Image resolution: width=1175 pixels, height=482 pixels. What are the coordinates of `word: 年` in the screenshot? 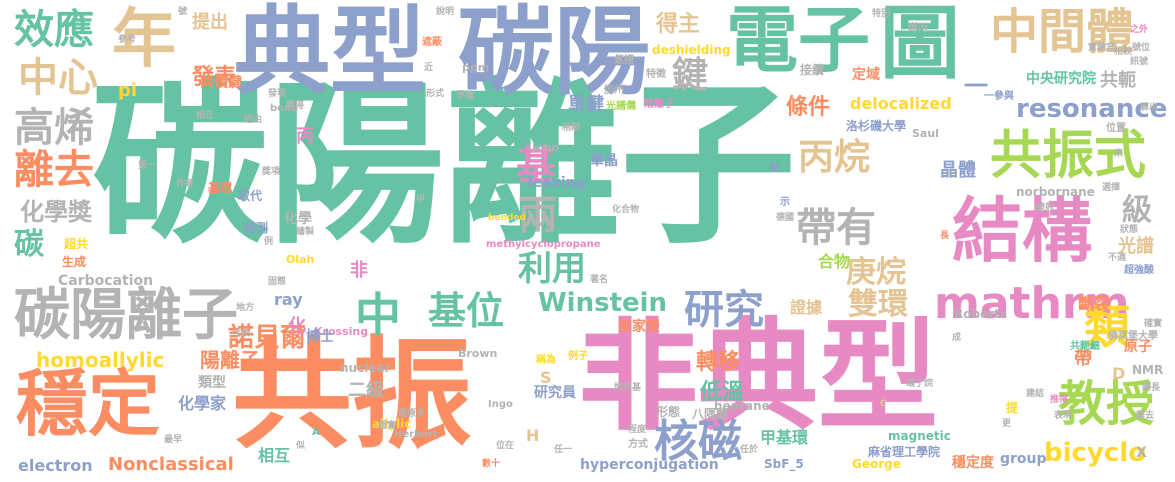 It's located at (144, 40).